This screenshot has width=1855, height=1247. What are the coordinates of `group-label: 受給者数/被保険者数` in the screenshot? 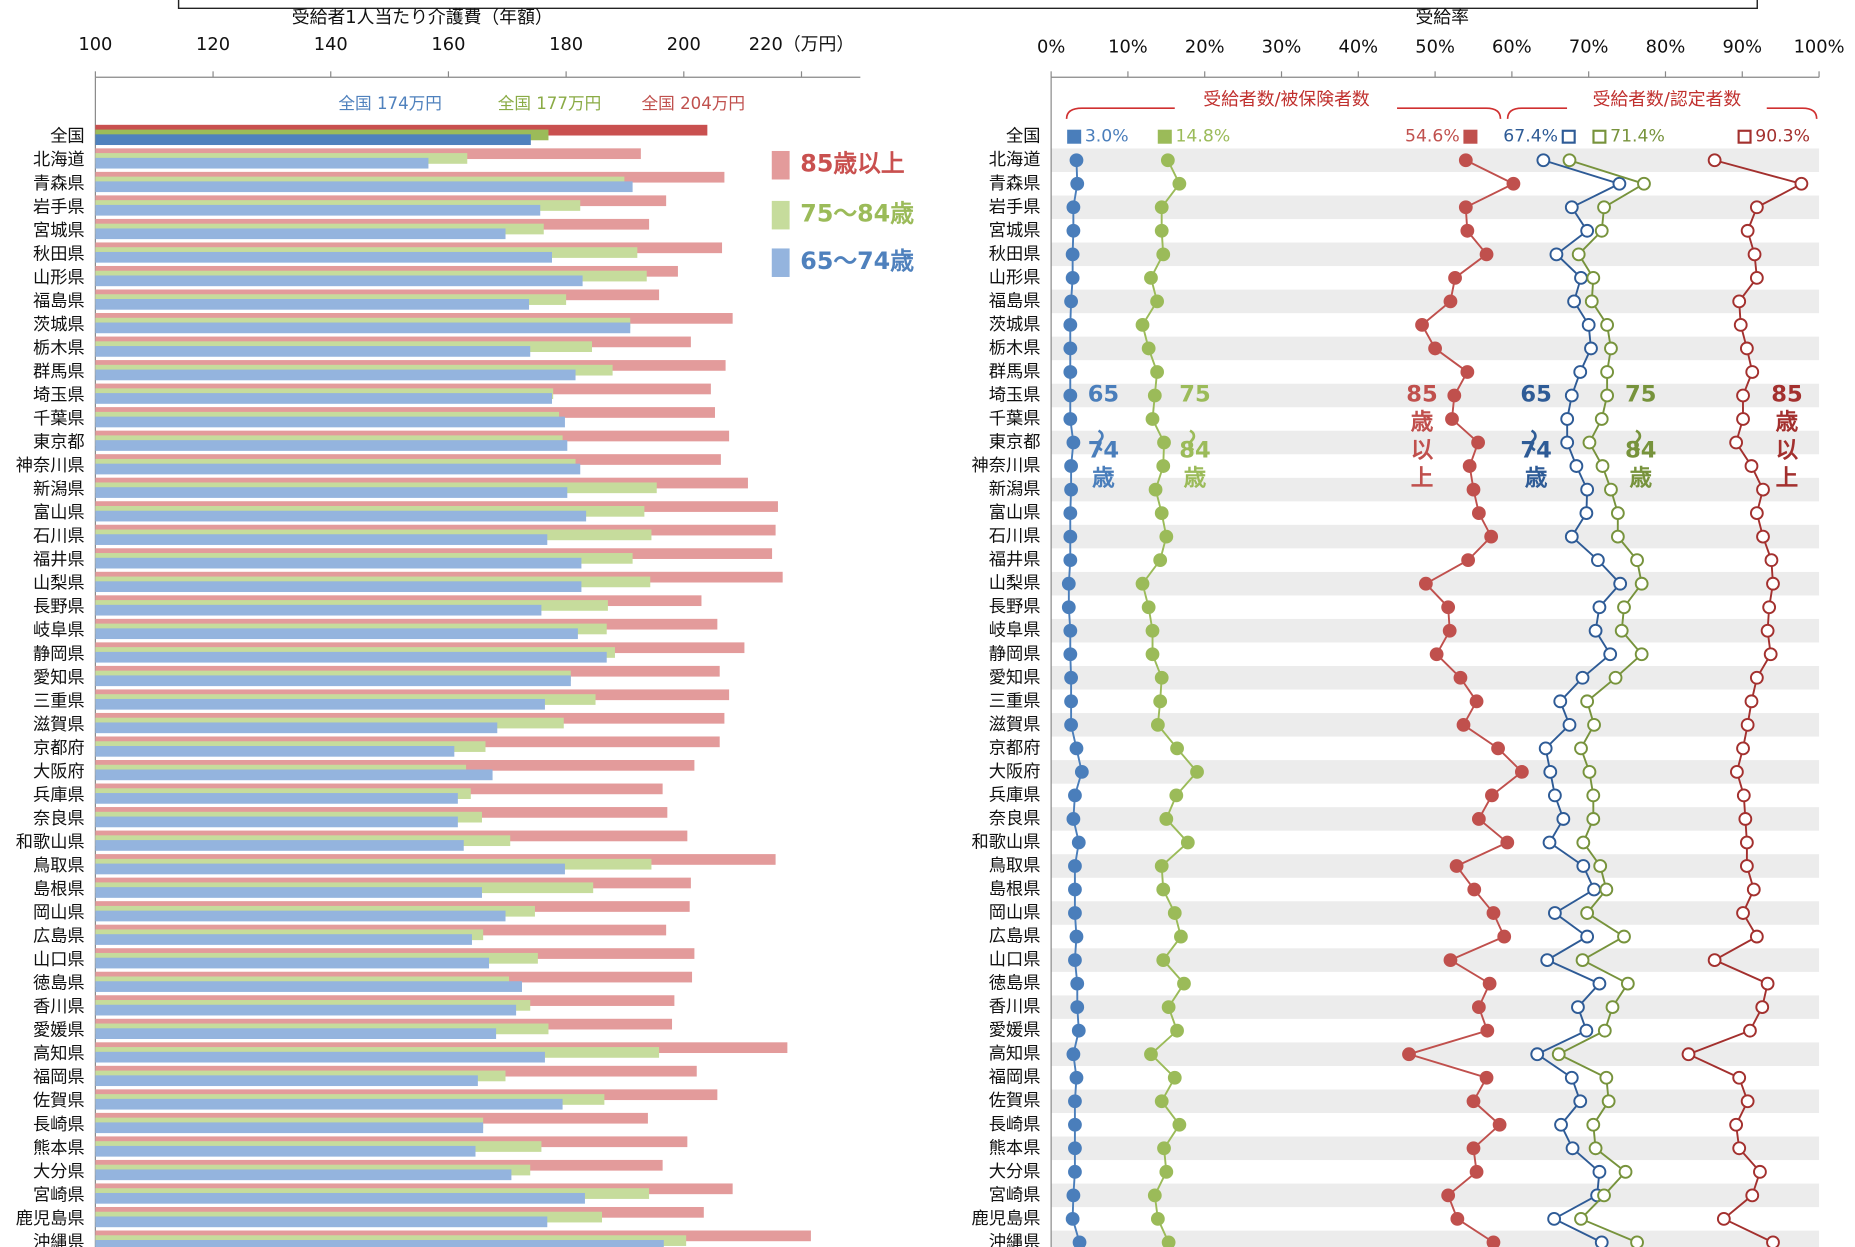 It's located at (1286, 99).